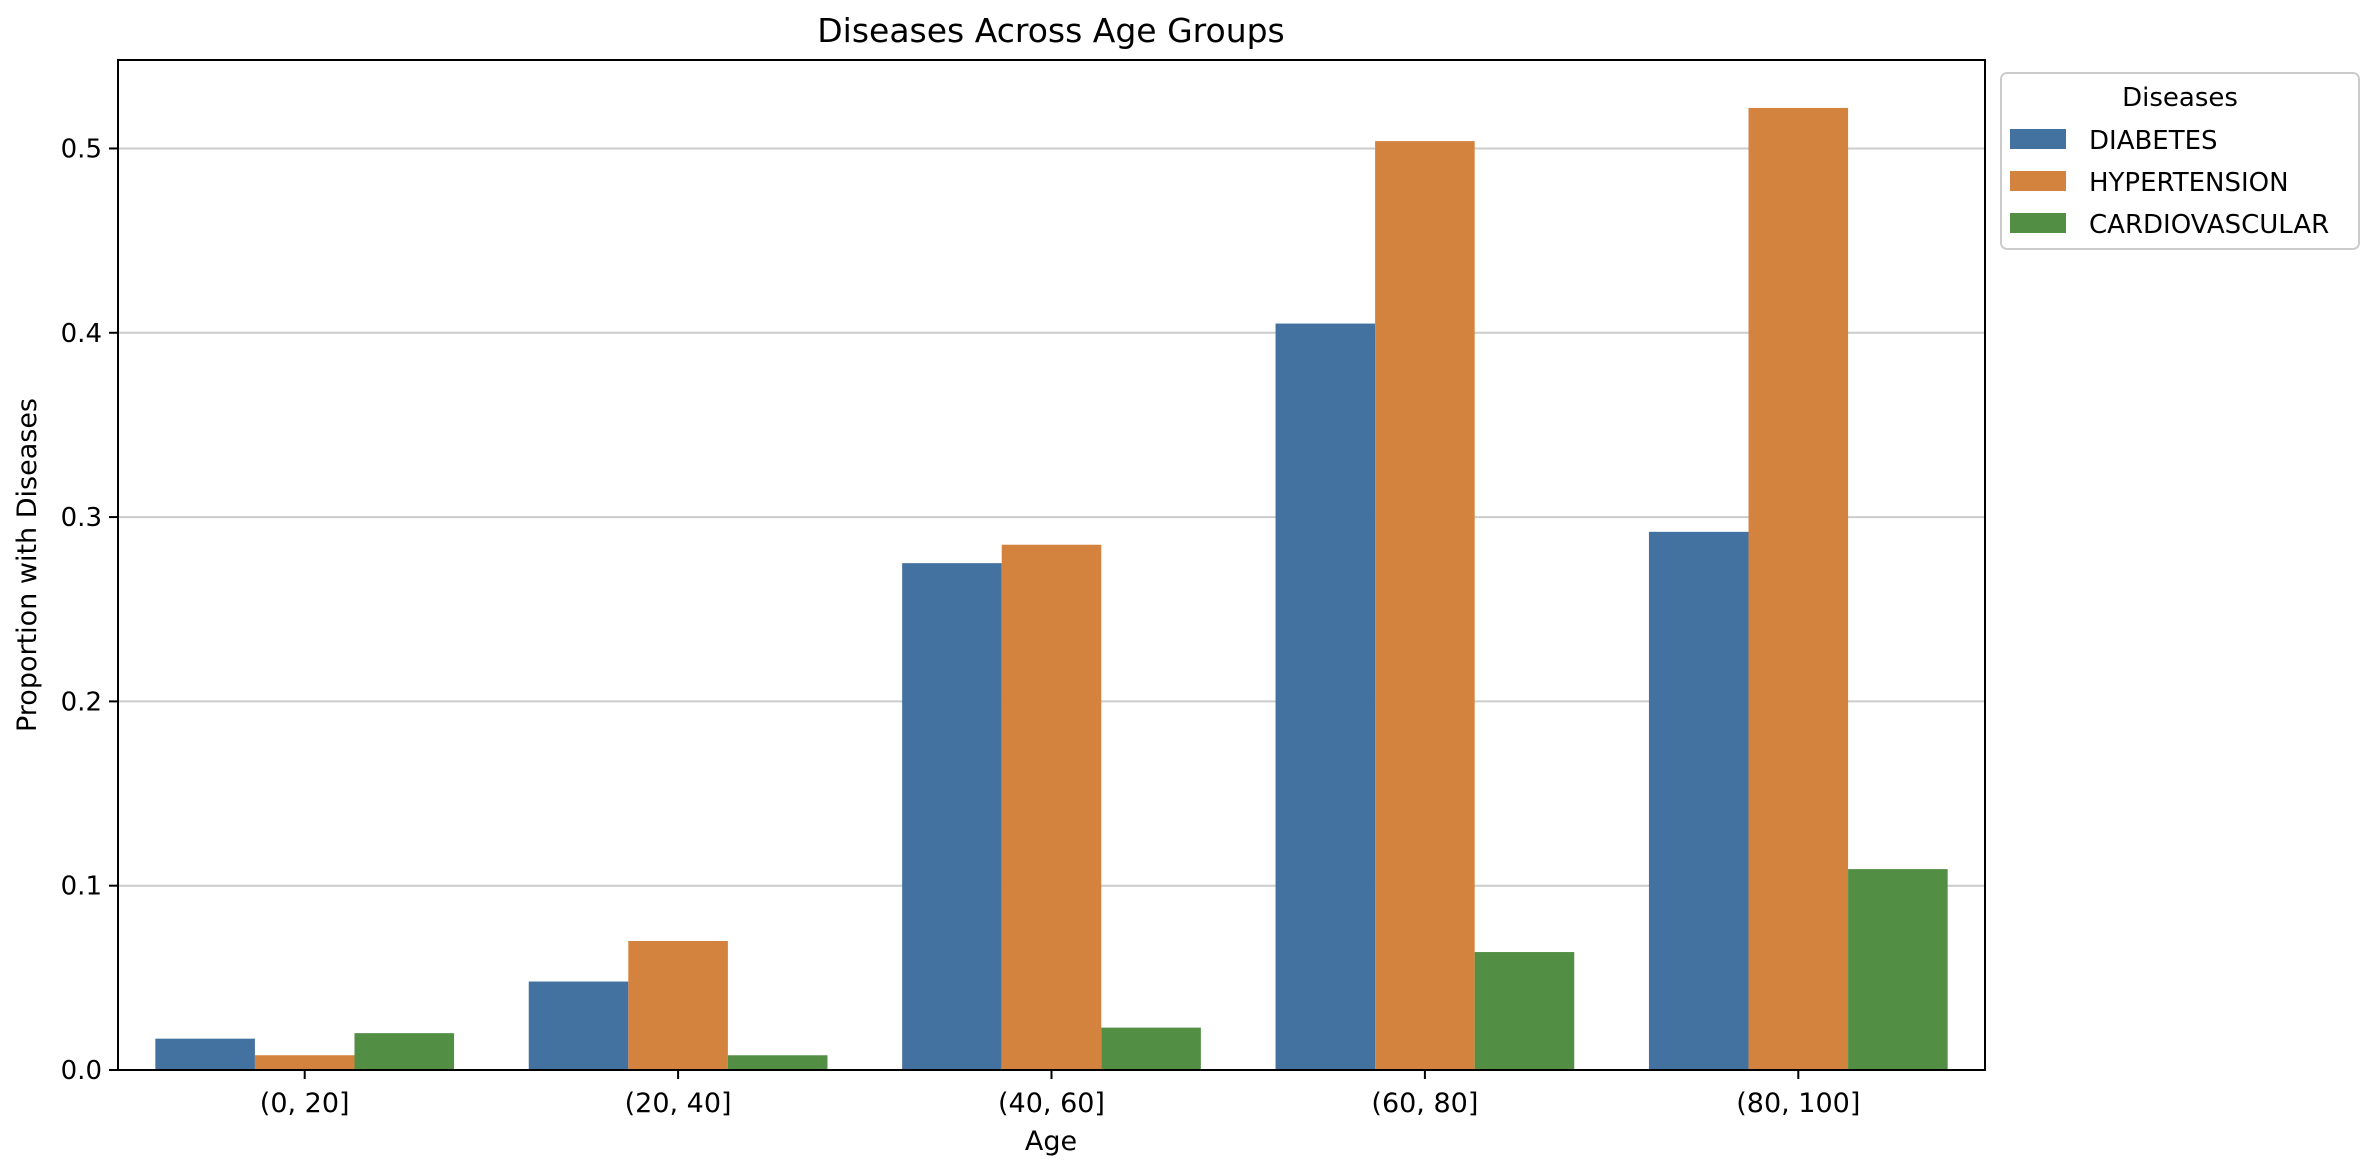 The width and height of the screenshot is (2376, 1164). Describe the element at coordinates (81, 334) in the screenshot. I see `y-tick-label: 0.4` at that location.